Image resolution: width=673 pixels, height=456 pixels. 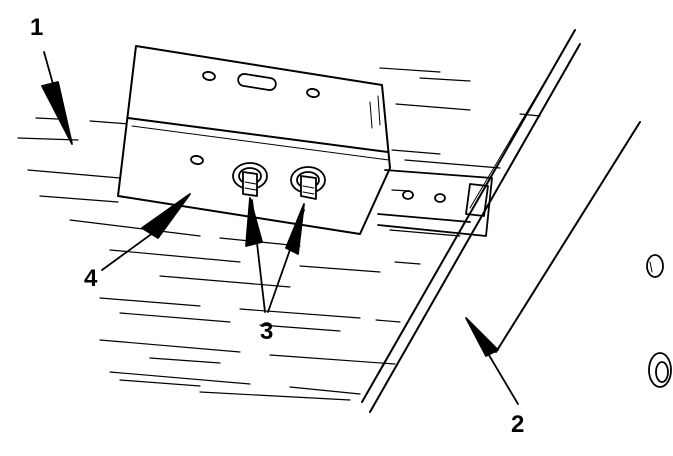 What do you see at coordinates (250, 179) in the screenshot?
I see `fastener-left` at bounding box center [250, 179].